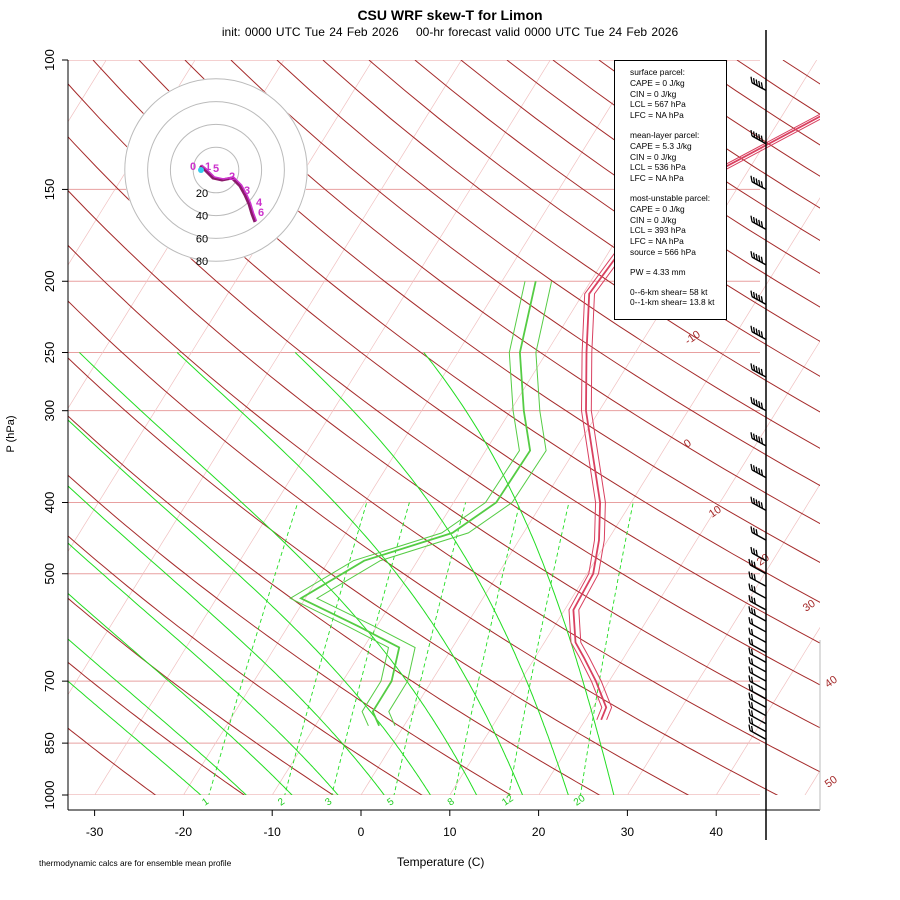 The image size is (900, 900). Describe the element at coordinates (259, 203) in the screenshot. I see `hodograph-height-marker: 4` at that location.